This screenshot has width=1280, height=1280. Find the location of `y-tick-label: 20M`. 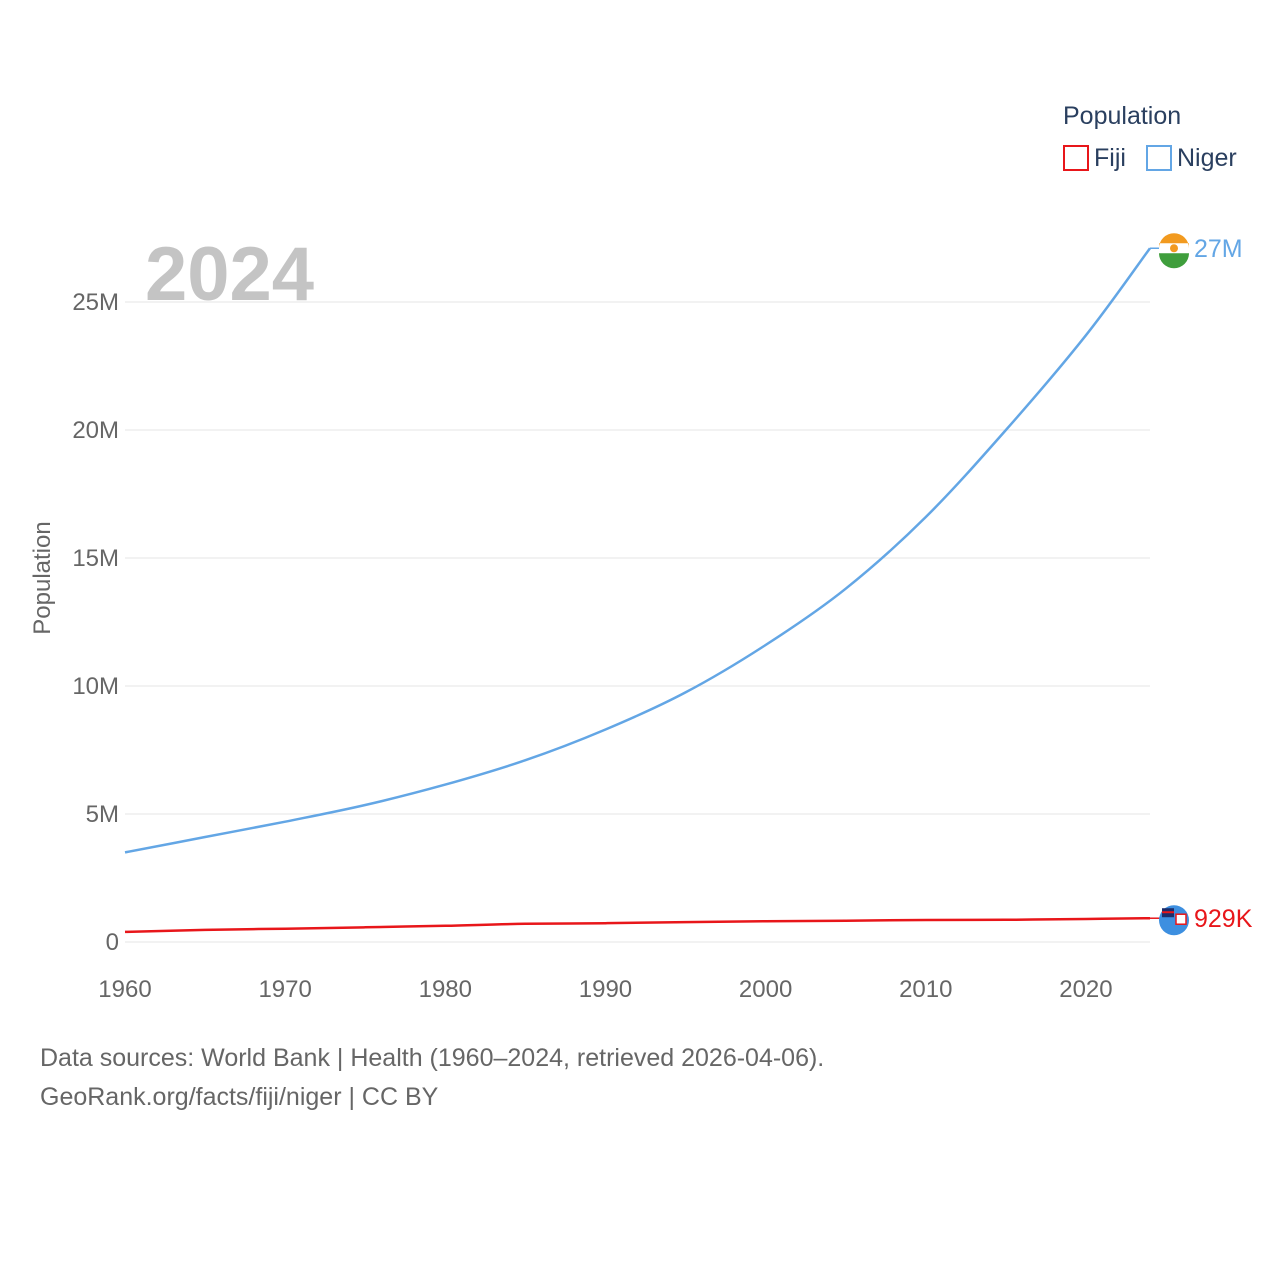

y-tick-label: 20M is located at coordinates (95, 430).